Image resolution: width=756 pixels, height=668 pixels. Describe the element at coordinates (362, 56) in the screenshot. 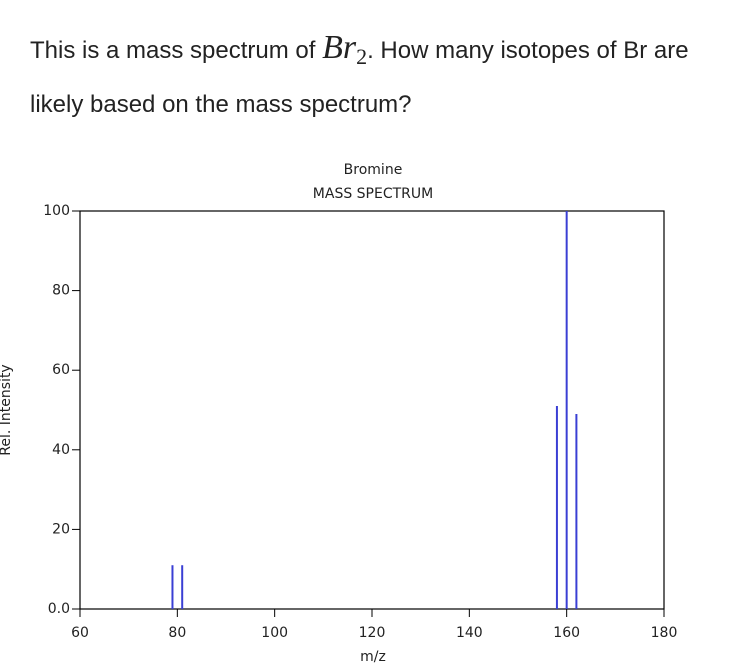

I see `formula-subscript: 2` at that location.